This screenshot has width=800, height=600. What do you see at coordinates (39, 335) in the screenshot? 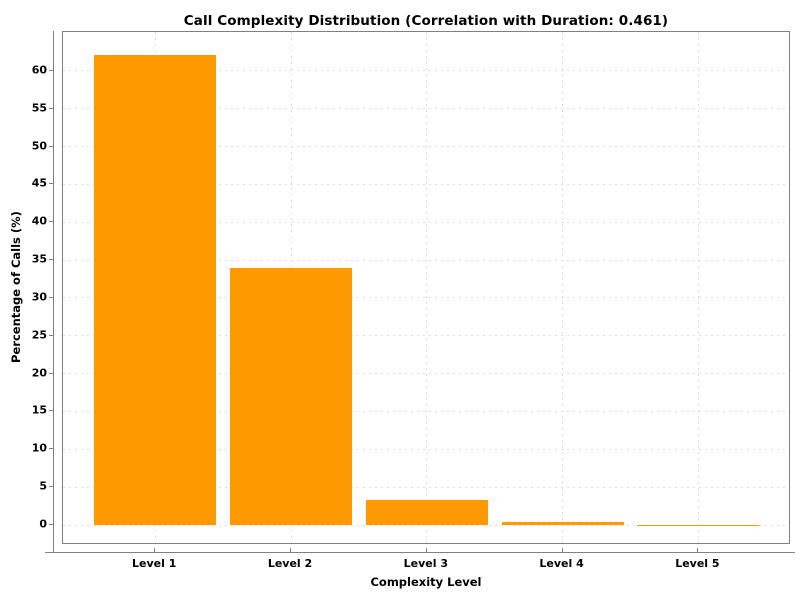
I see `y-tick-label: 25` at bounding box center [39, 335].